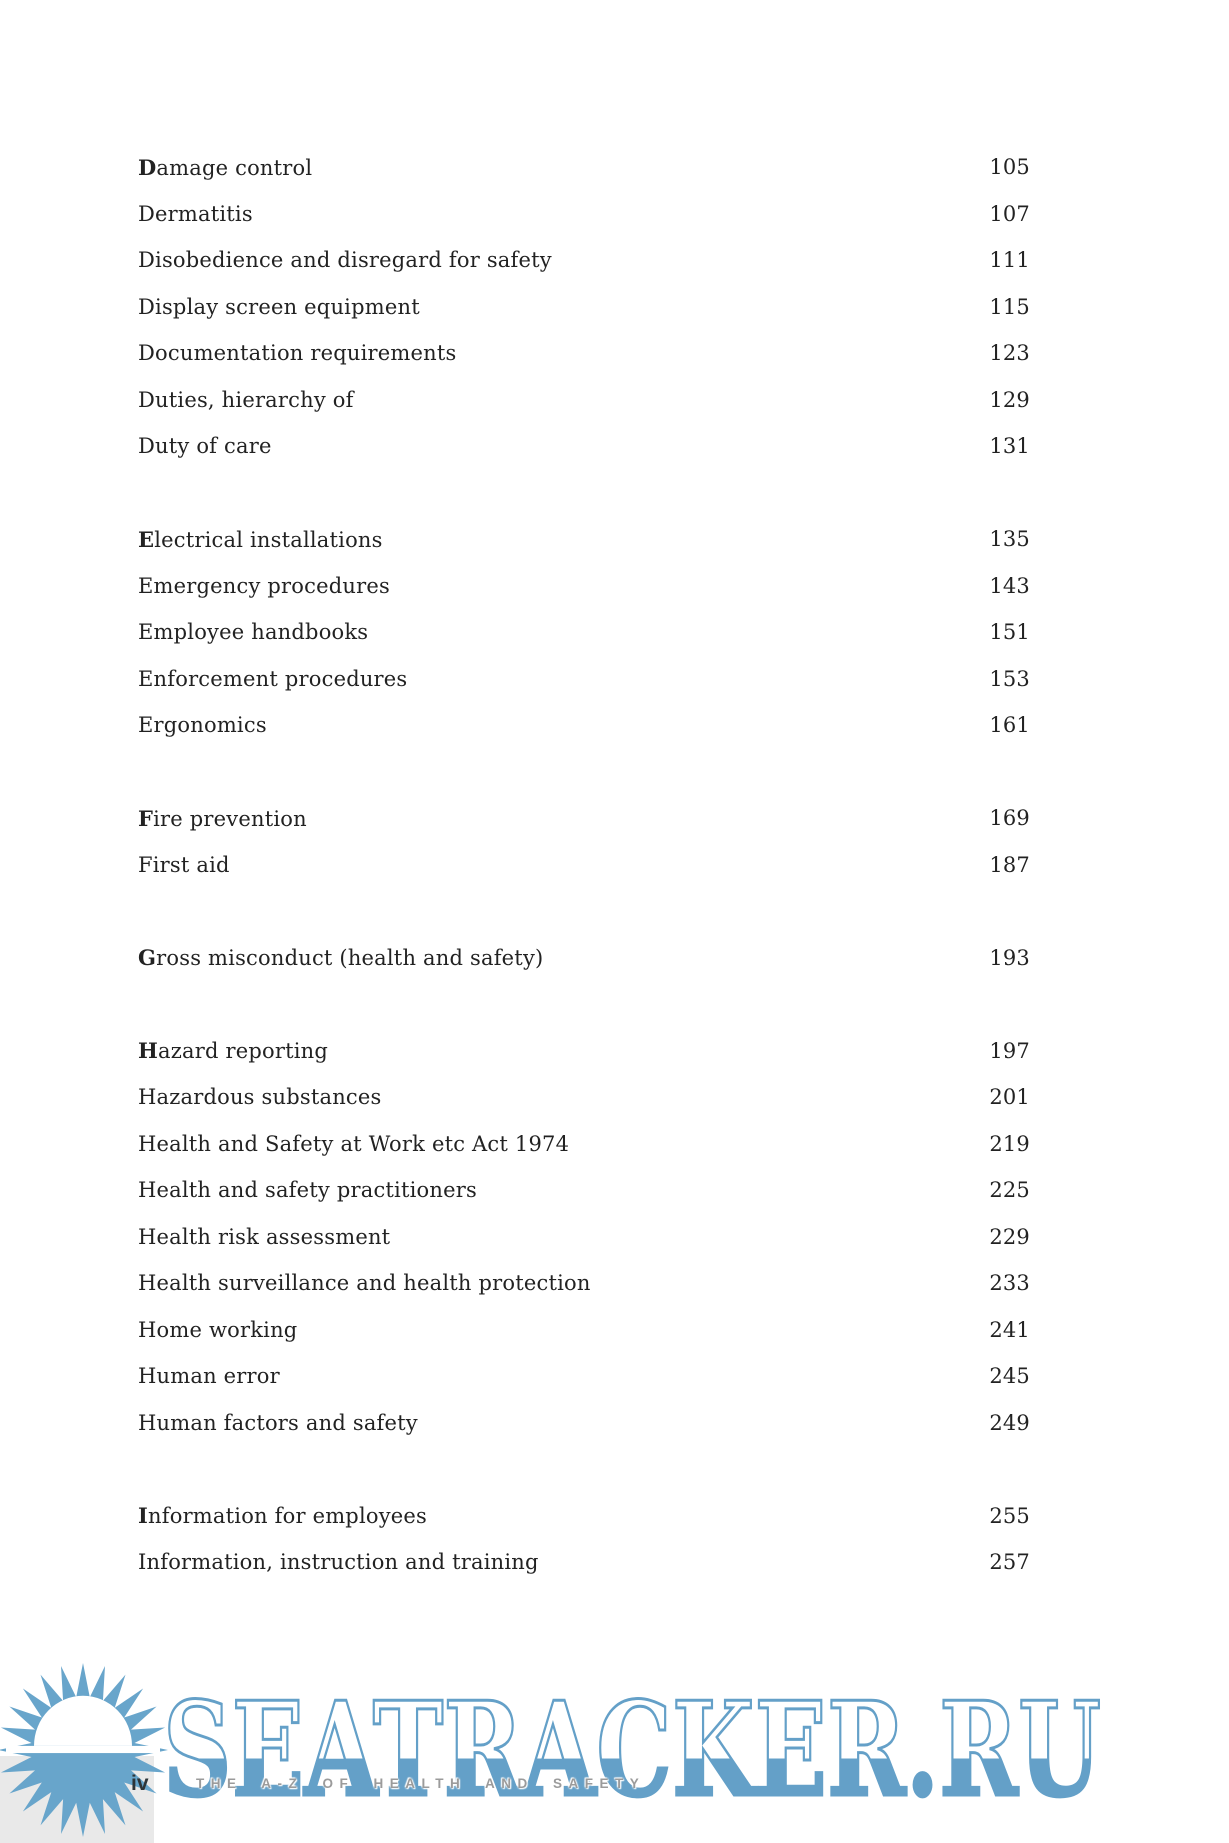 The image size is (1229, 1843). Describe the element at coordinates (209, 1376) in the screenshot. I see `toc-entry-title: Human error` at that location.